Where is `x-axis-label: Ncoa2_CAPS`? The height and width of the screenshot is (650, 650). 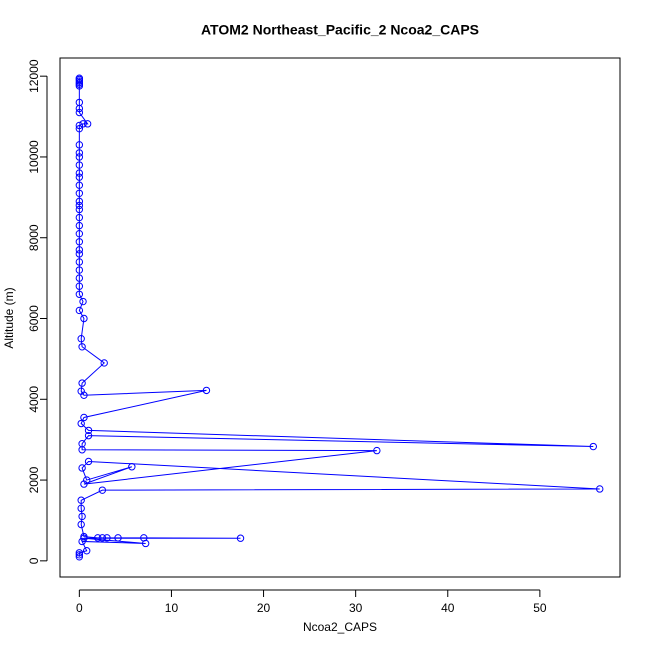 x-axis-label: Ncoa2_CAPS is located at coordinates (340, 627).